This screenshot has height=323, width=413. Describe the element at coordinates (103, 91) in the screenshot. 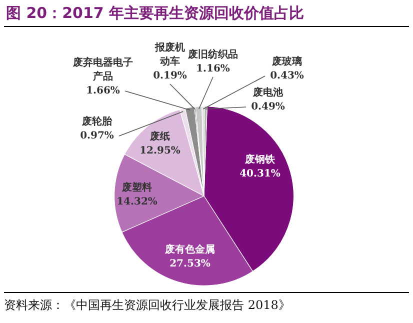

I see `data-label: 1.66%` at that location.